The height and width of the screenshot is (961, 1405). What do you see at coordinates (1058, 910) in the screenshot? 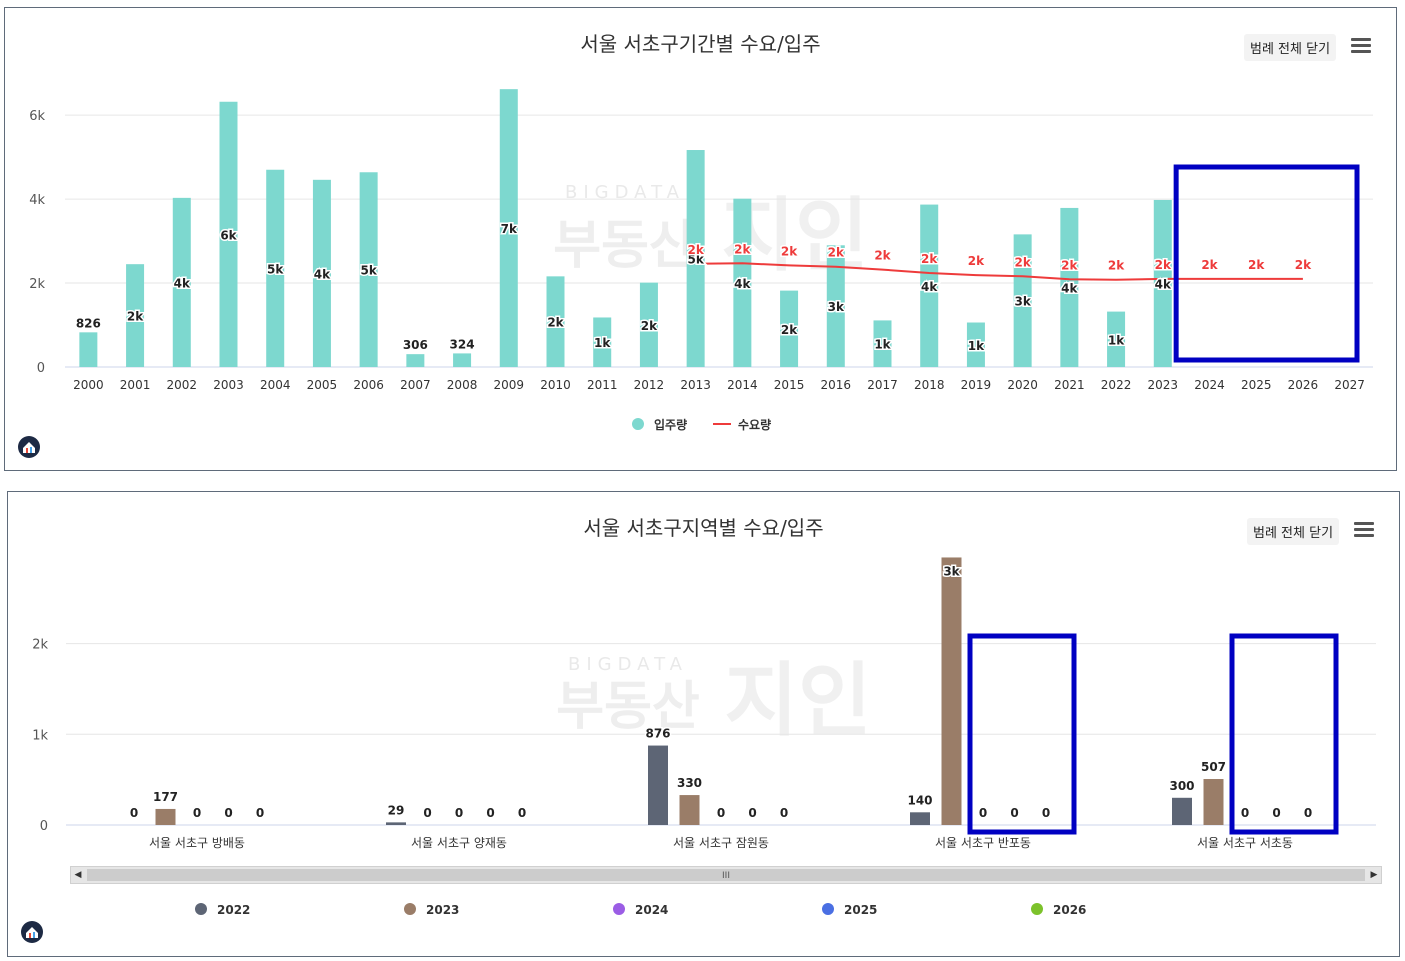
I see `legend-item-2026: 2026` at bounding box center [1058, 910].